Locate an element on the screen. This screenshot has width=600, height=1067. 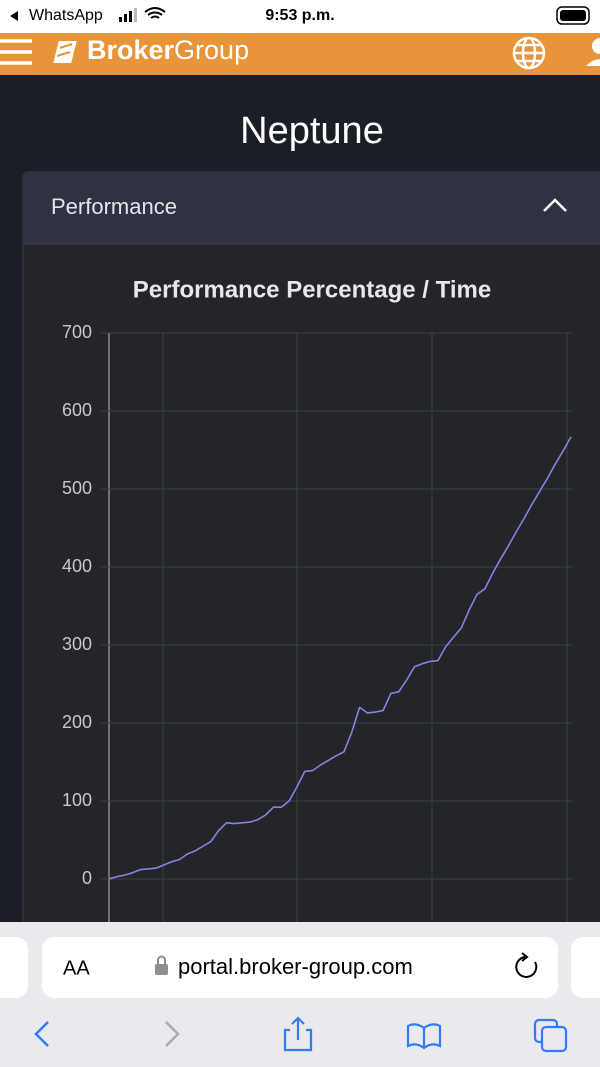
forward-button is located at coordinates (172, 1034).